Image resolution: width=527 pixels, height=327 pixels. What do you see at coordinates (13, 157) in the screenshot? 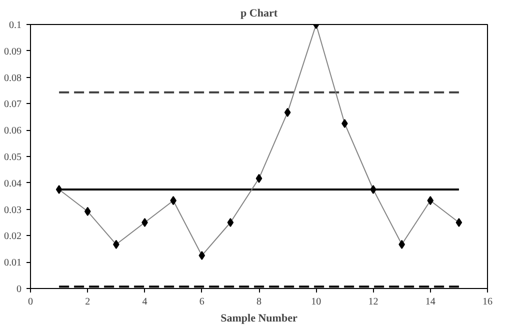
I see `y-tick-label: 0.05` at bounding box center [13, 157].